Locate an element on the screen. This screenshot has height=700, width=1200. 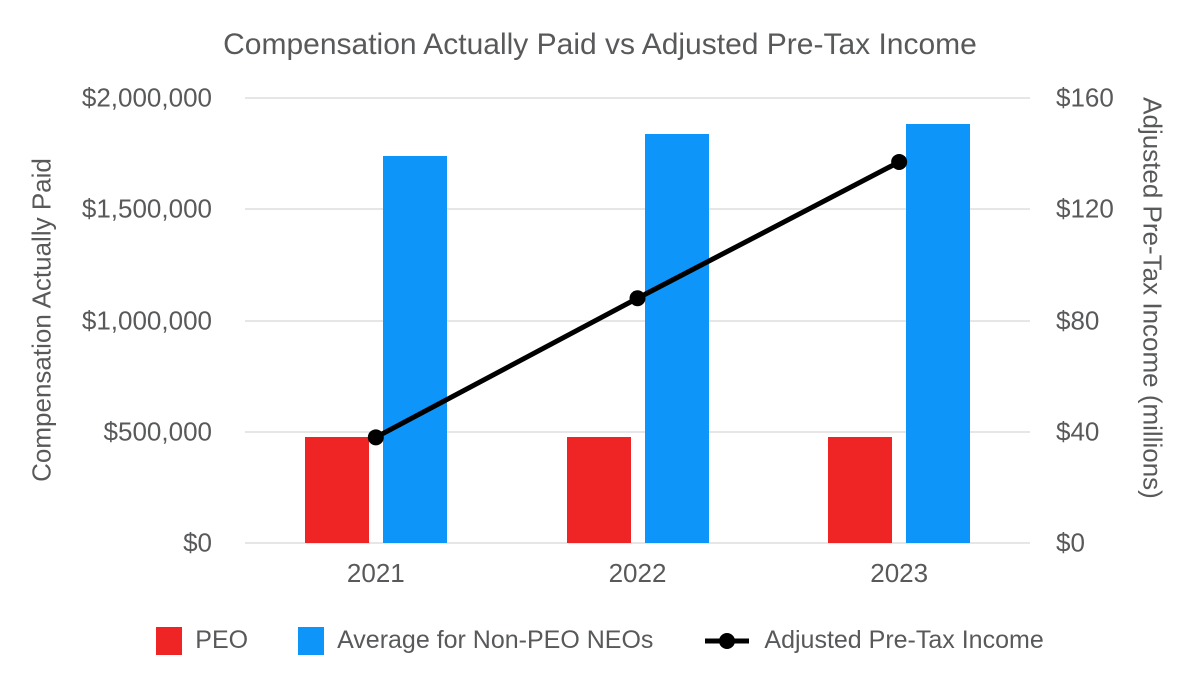
peo-swatch-icon is located at coordinates (169, 640).